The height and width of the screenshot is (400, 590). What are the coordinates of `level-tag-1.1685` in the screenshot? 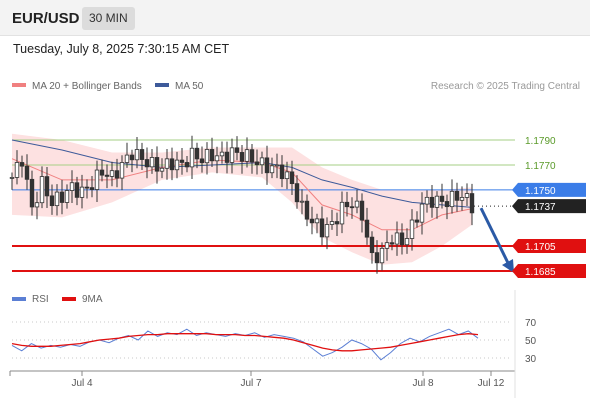 It's located at (549, 271).